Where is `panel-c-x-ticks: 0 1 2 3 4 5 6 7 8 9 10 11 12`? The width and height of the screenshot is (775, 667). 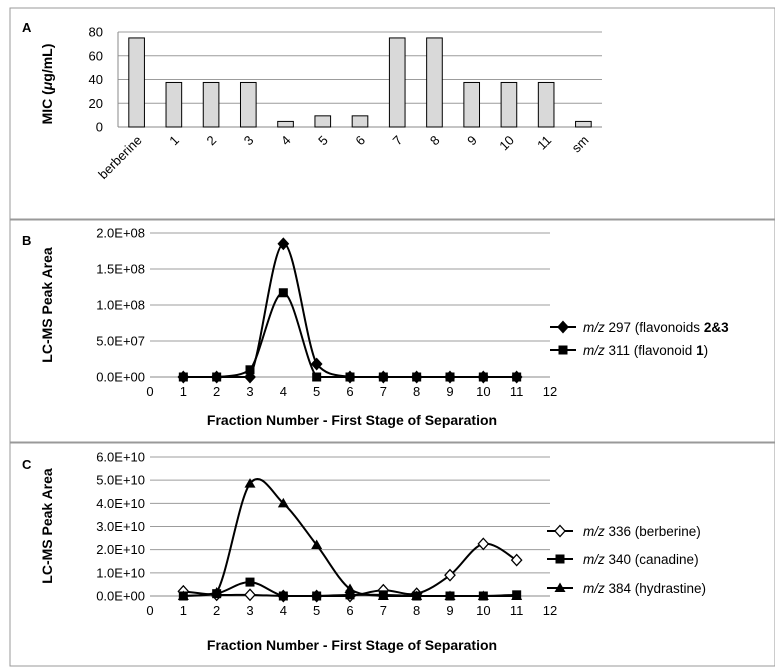
panel-c-x-ticks: 0 1 2 3 4 5 6 7 8 9 10 11 12 is located at coordinates (351, 610).